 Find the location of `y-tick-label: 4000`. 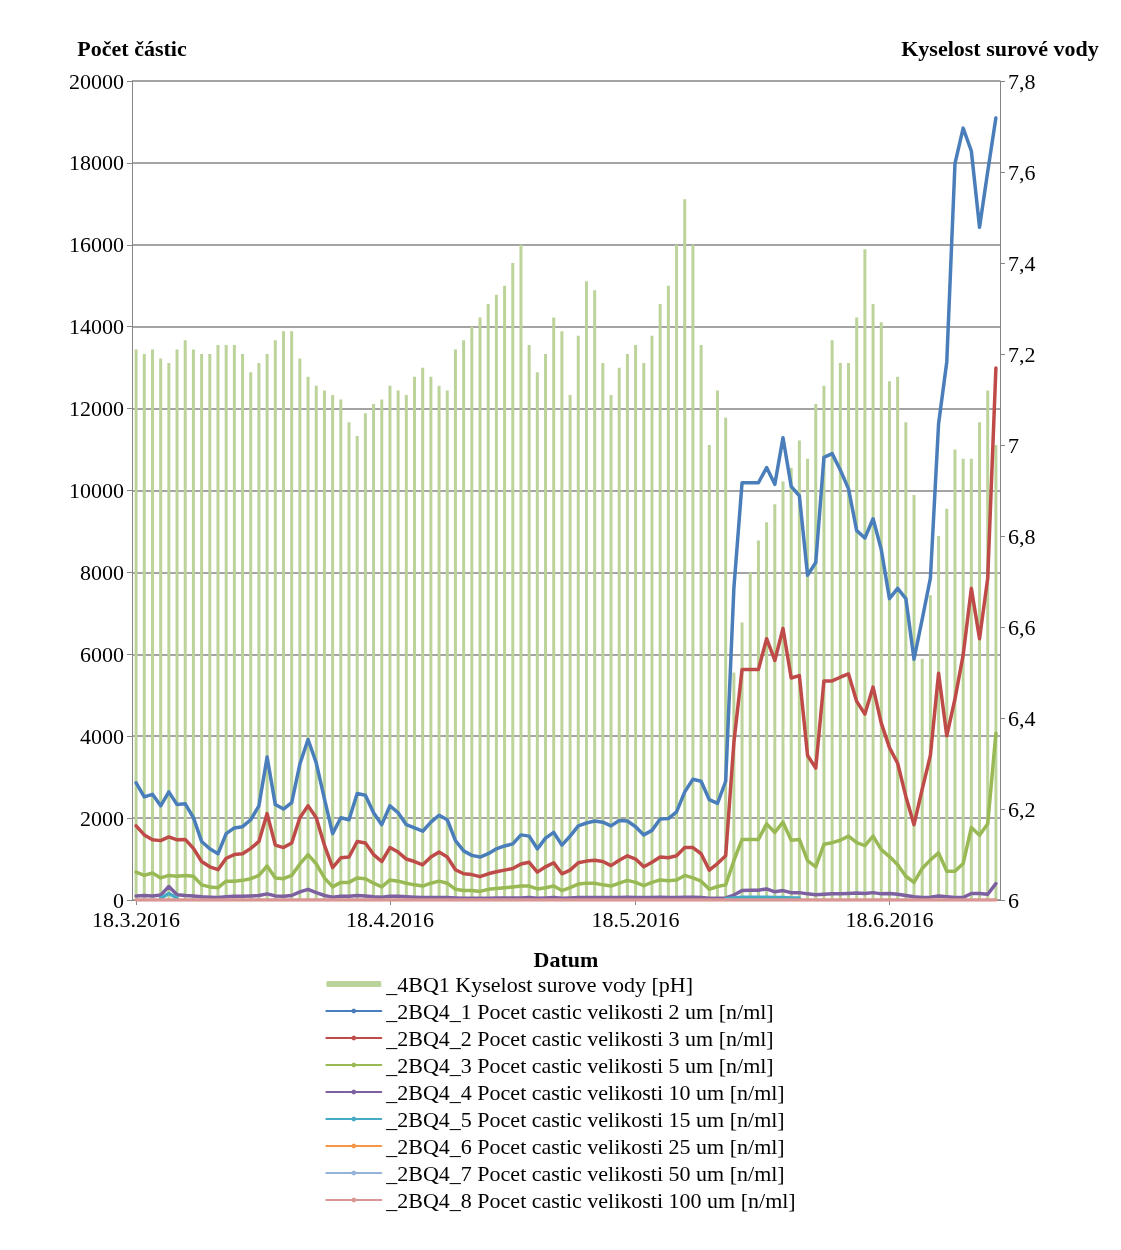

y-tick-label: 4000 is located at coordinates (102, 736).